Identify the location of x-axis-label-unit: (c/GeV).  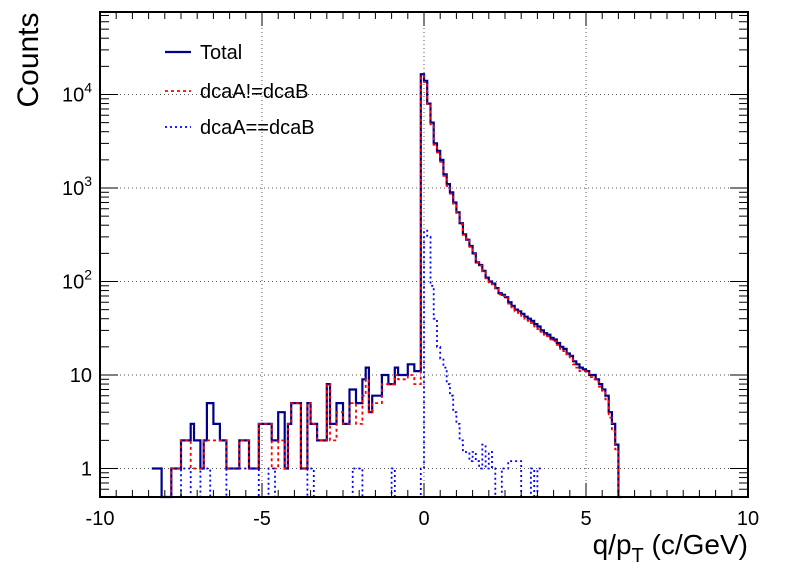
(700, 544).